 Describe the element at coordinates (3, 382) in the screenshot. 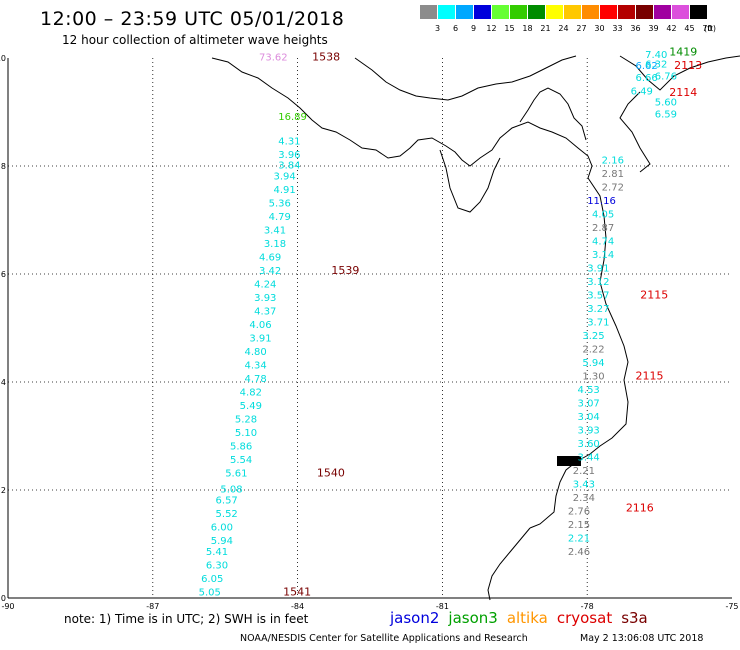

I see `y-tick-label: 4` at that location.